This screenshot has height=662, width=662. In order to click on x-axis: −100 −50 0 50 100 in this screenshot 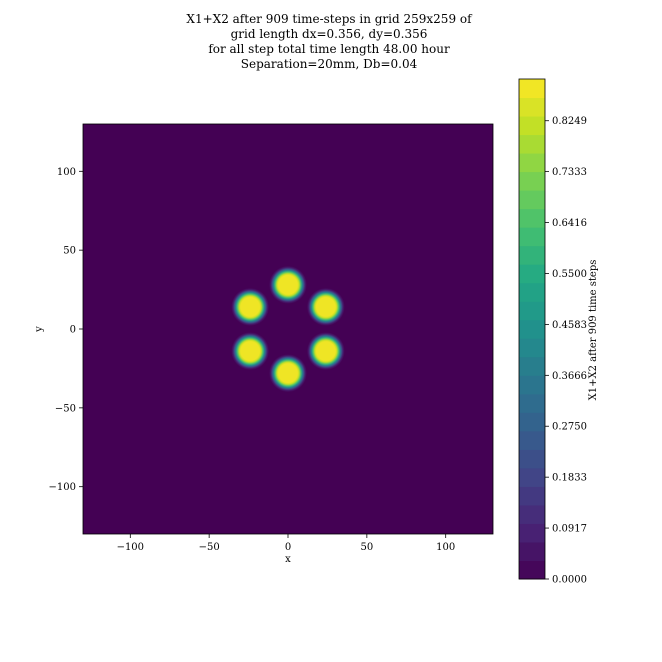, I will do `click(286, 543)`.